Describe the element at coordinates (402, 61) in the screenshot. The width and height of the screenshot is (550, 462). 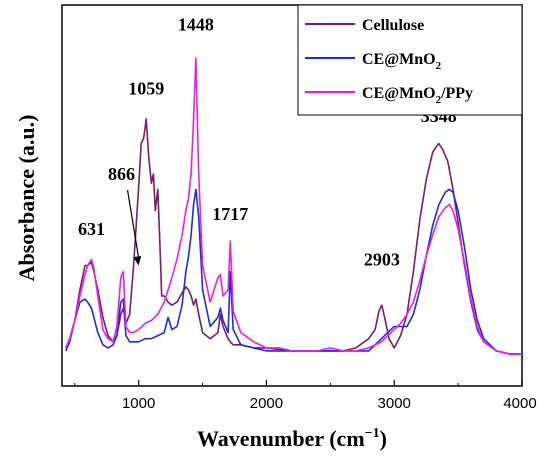
I see `legend-label-ce-mno2: CE@MnO2` at that location.